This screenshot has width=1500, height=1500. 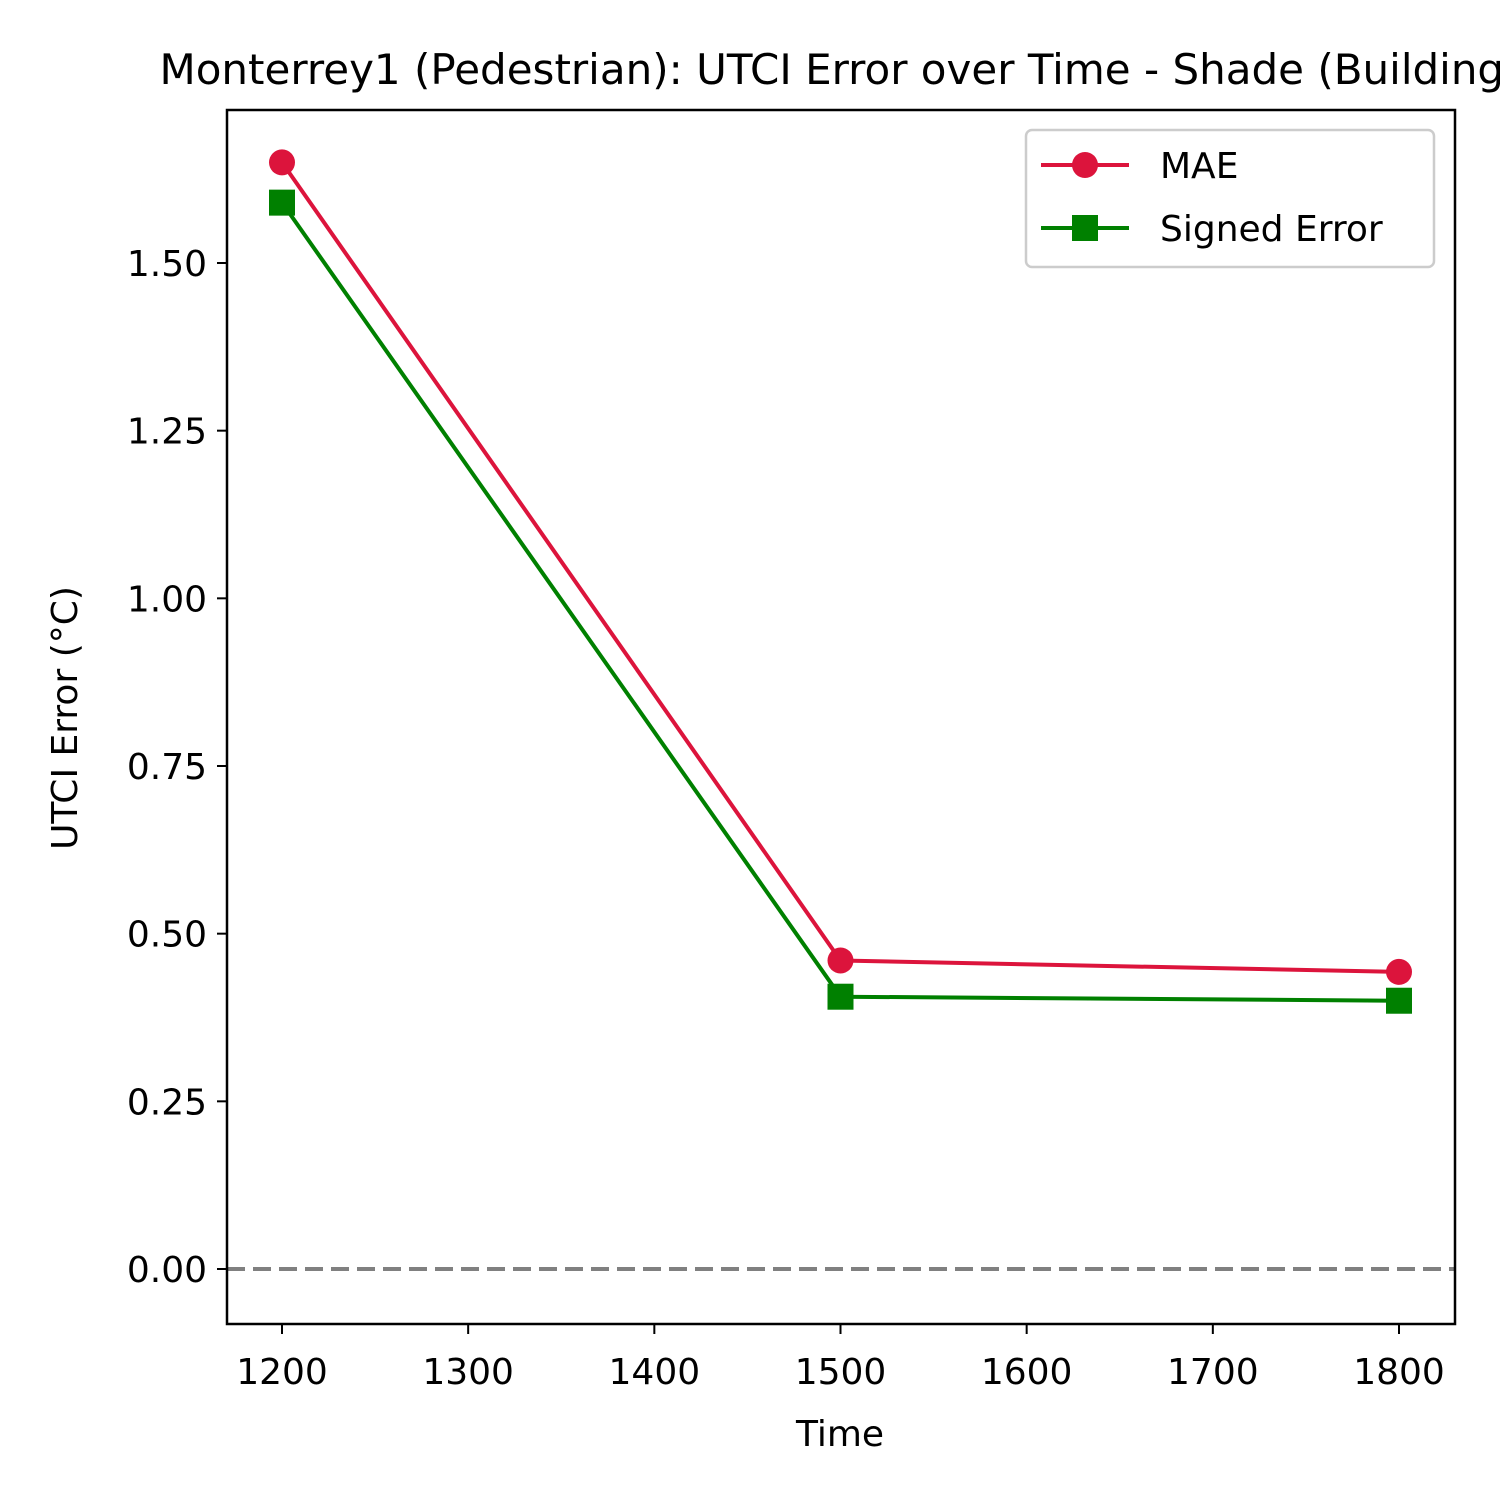 What do you see at coordinates (1199, 166) in the screenshot?
I see `legend-label-1: MAE` at bounding box center [1199, 166].